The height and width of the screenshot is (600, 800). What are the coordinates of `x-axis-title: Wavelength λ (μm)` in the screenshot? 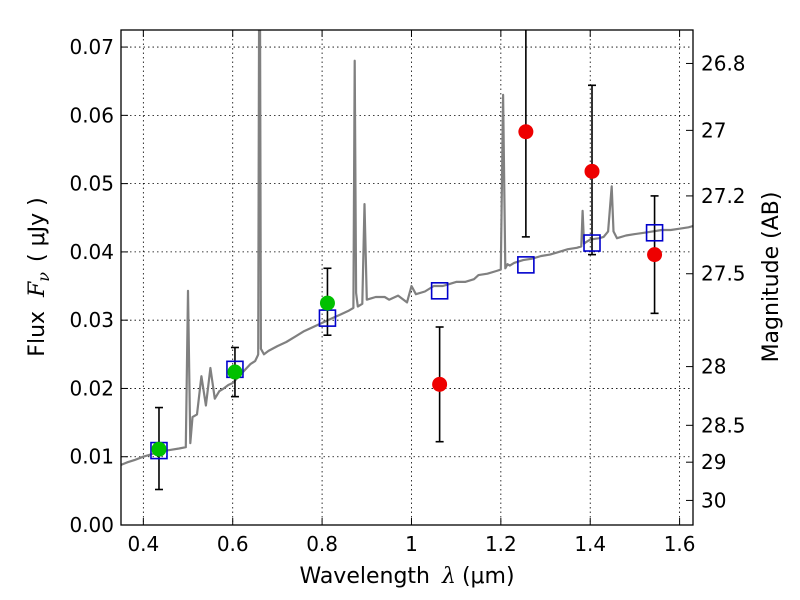 It's located at (406, 576).